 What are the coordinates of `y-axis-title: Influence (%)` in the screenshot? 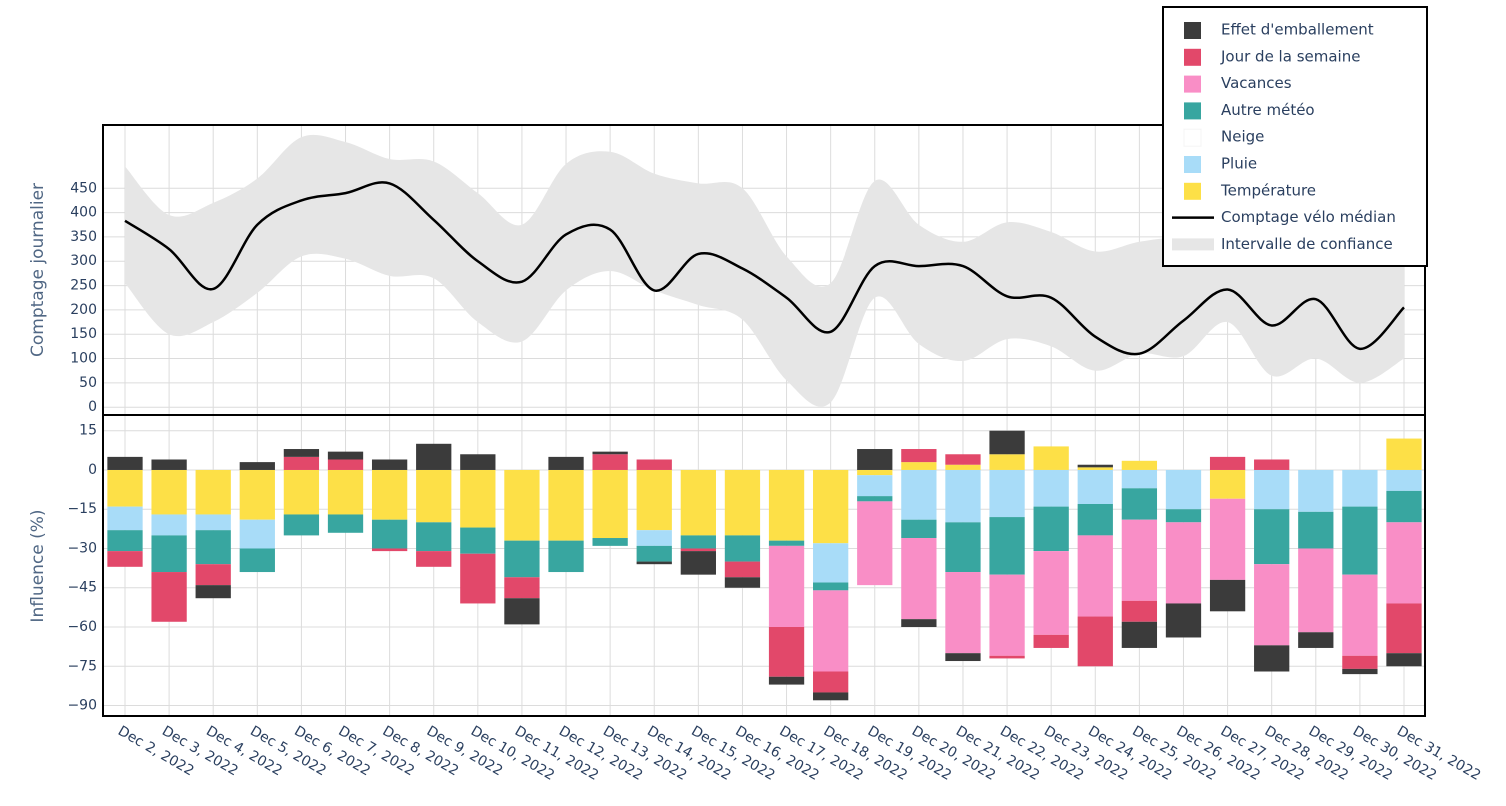 It's located at (38, 565).